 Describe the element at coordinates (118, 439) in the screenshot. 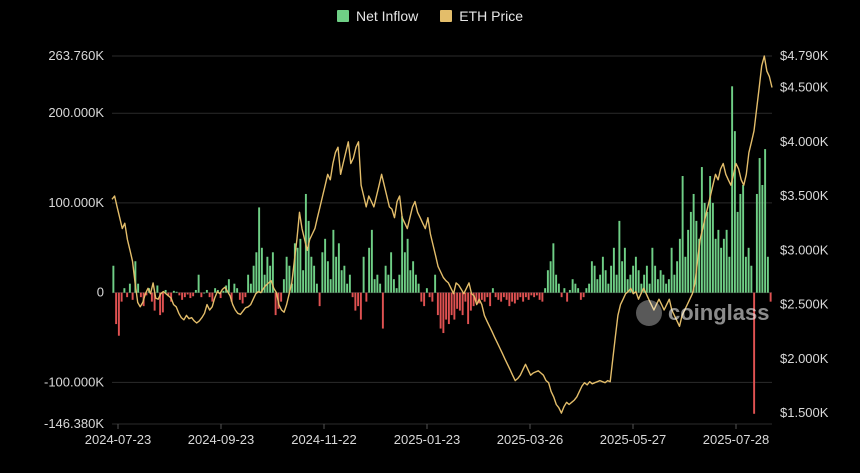

I see `x-tick-label: 2024-07-23` at that location.